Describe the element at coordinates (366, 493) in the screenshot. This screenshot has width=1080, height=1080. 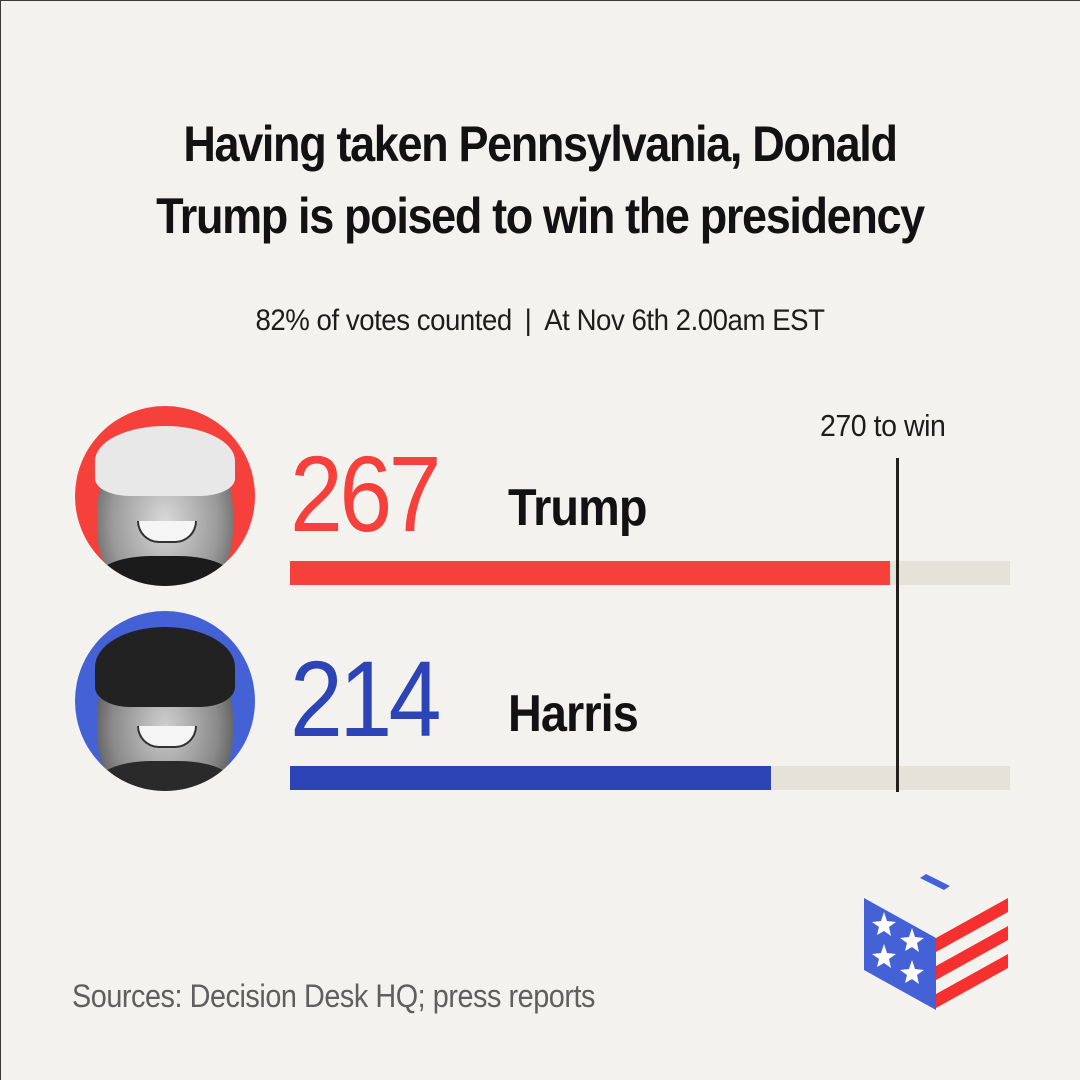
I see `trump-votes: 267` at that location.